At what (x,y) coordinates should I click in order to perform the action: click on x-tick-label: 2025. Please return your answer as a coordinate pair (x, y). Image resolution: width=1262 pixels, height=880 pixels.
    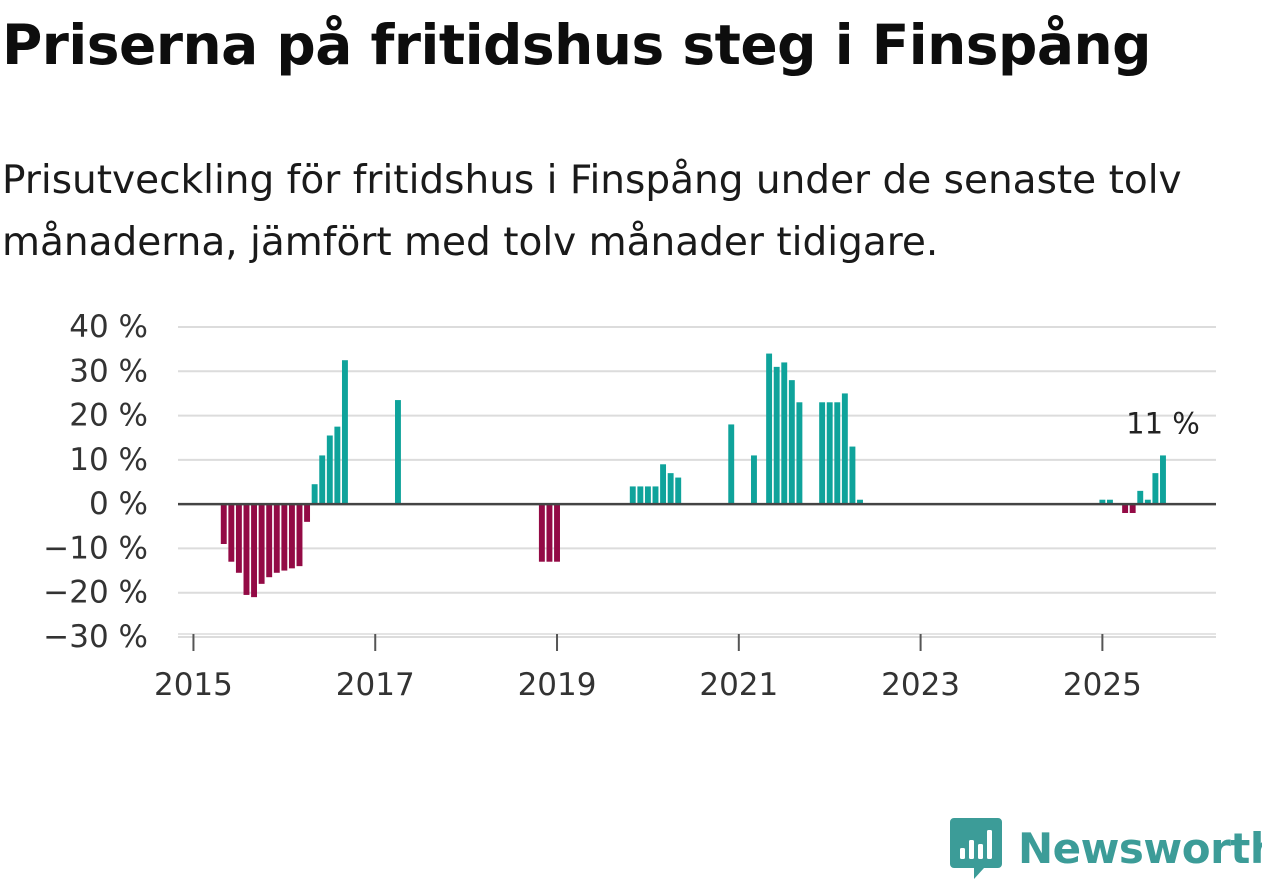
    Looking at the image, I should click on (1102, 683).